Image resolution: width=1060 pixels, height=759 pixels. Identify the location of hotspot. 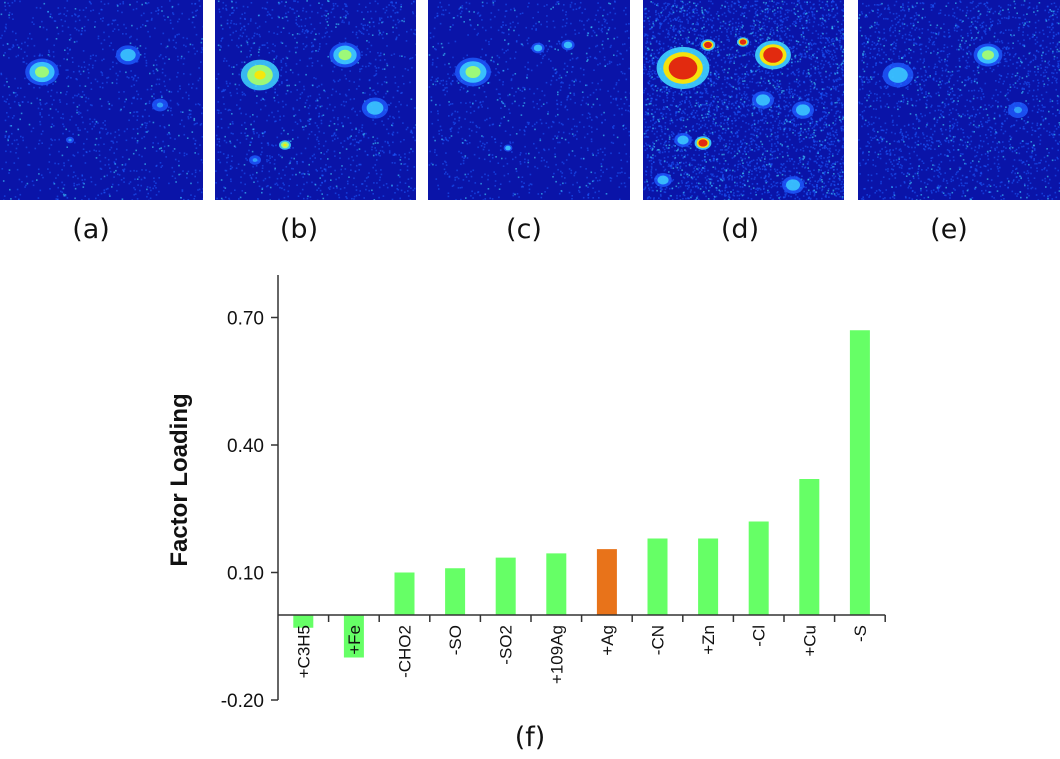
(508, 148).